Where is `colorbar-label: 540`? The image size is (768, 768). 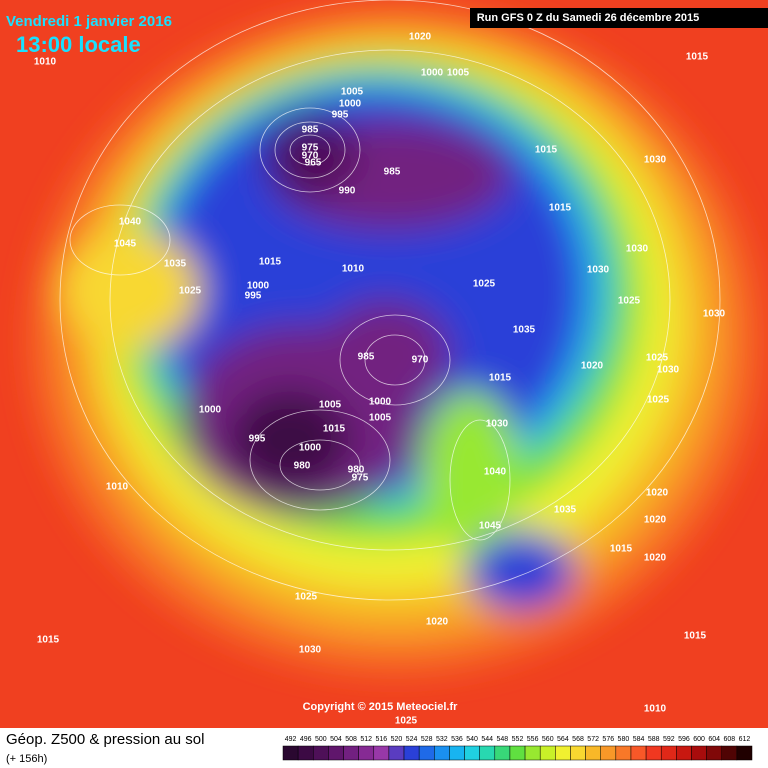 colorbar-label: 540 is located at coordinates (472, 739).